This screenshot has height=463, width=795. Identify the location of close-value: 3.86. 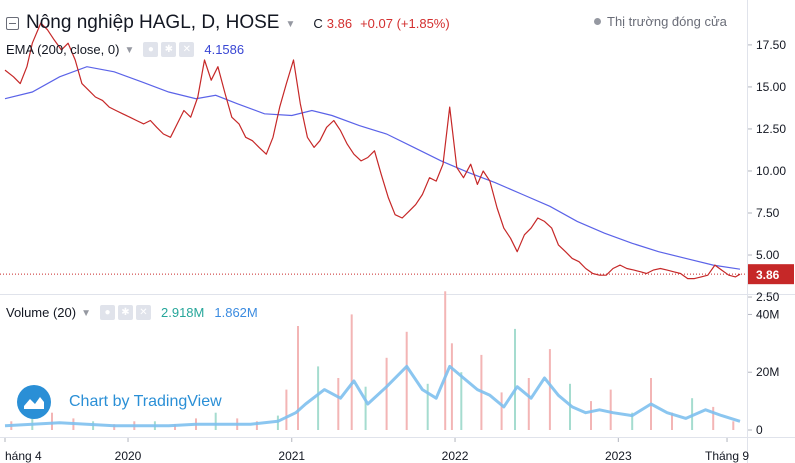
(339, 23).